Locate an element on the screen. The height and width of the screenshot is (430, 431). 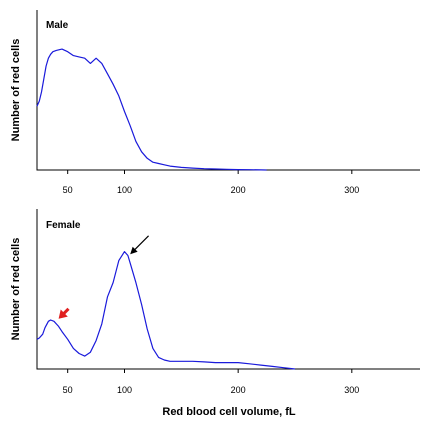
female-x-tick-label-50: 50 is located at coordinates (68, 390).